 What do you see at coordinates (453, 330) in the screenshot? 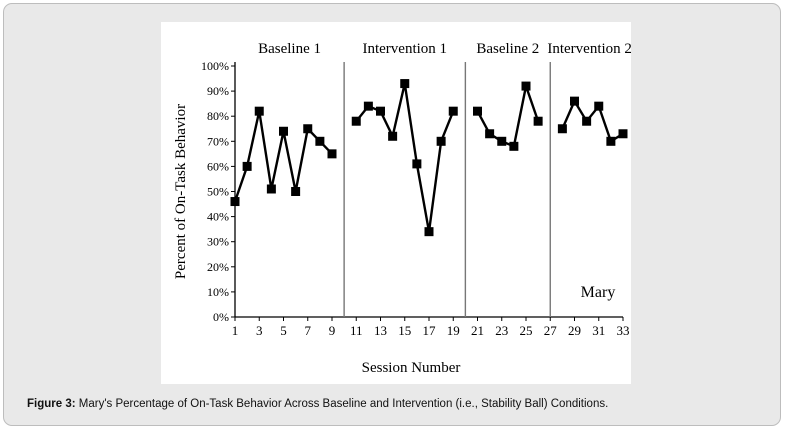
I see `x-tick-label: 19` at bounding box center [453, 330].